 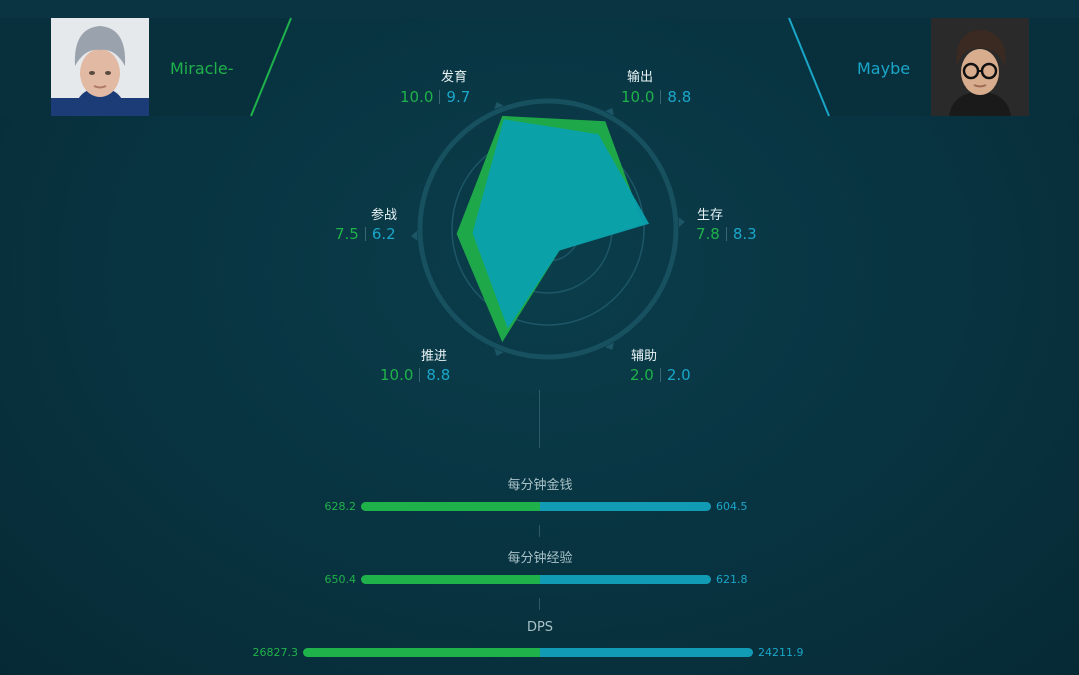 I want to click on player-photo-left-icon, so click(x=100, y=67).